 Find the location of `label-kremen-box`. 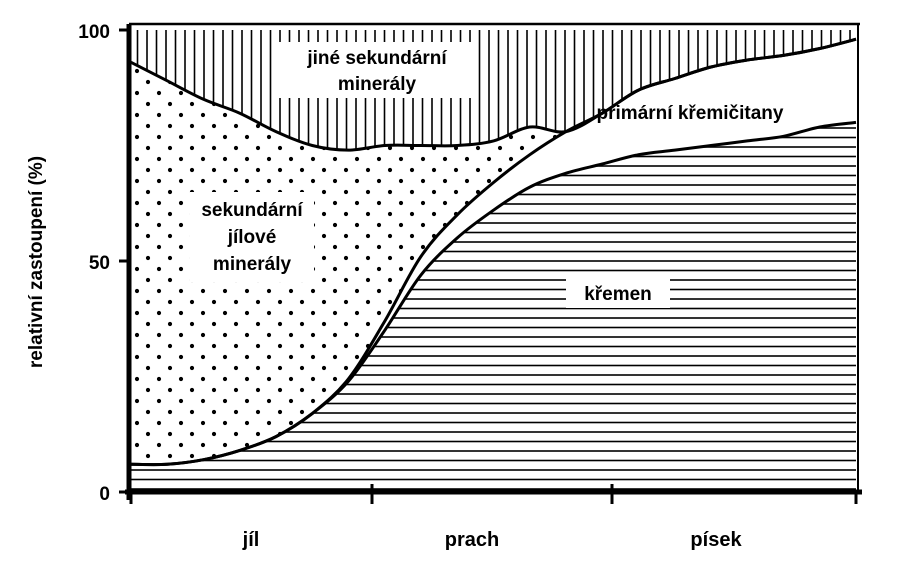

label-kremen-box is located at coordinates (618, 293).